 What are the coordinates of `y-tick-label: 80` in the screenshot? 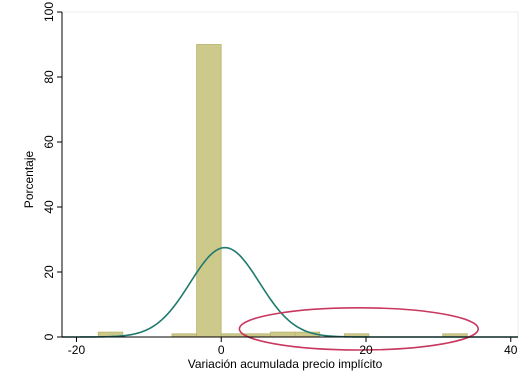 It's located at (49, 77).